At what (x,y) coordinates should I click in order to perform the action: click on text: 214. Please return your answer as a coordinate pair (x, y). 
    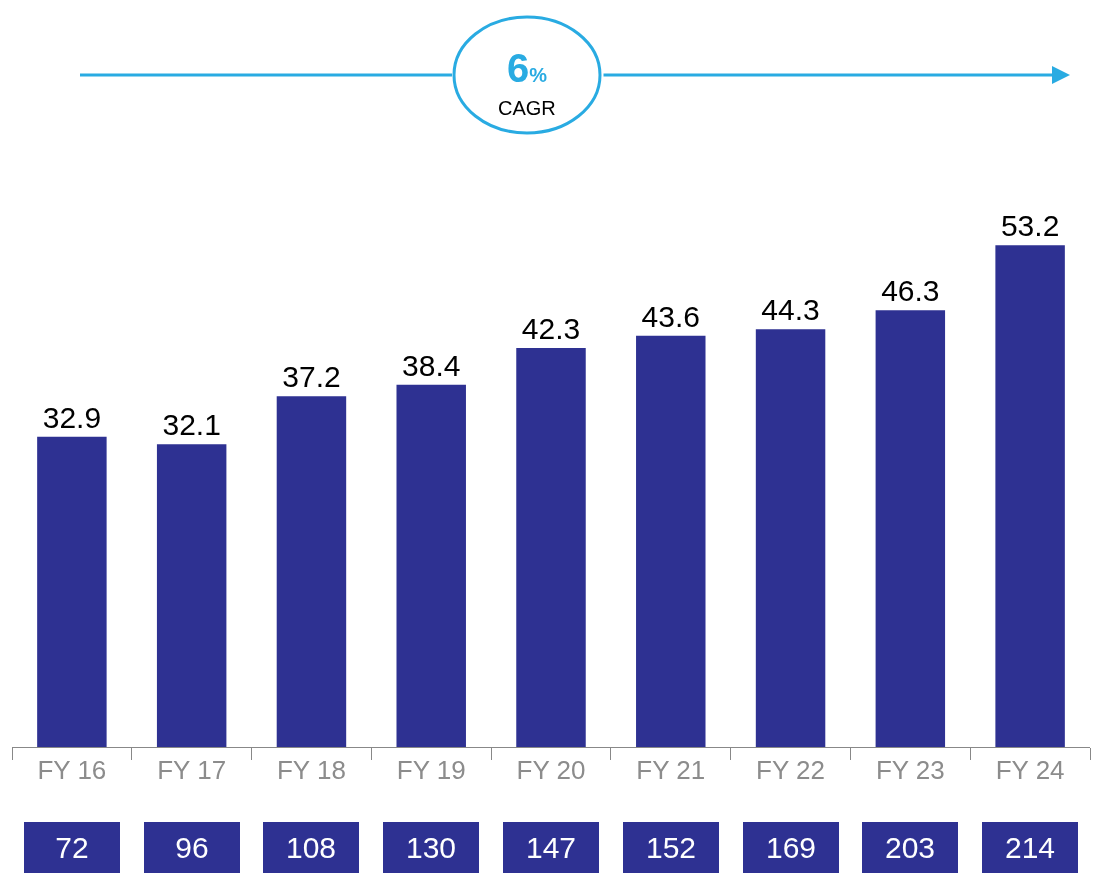
    Looking at the image, I should click on (1030, 847).